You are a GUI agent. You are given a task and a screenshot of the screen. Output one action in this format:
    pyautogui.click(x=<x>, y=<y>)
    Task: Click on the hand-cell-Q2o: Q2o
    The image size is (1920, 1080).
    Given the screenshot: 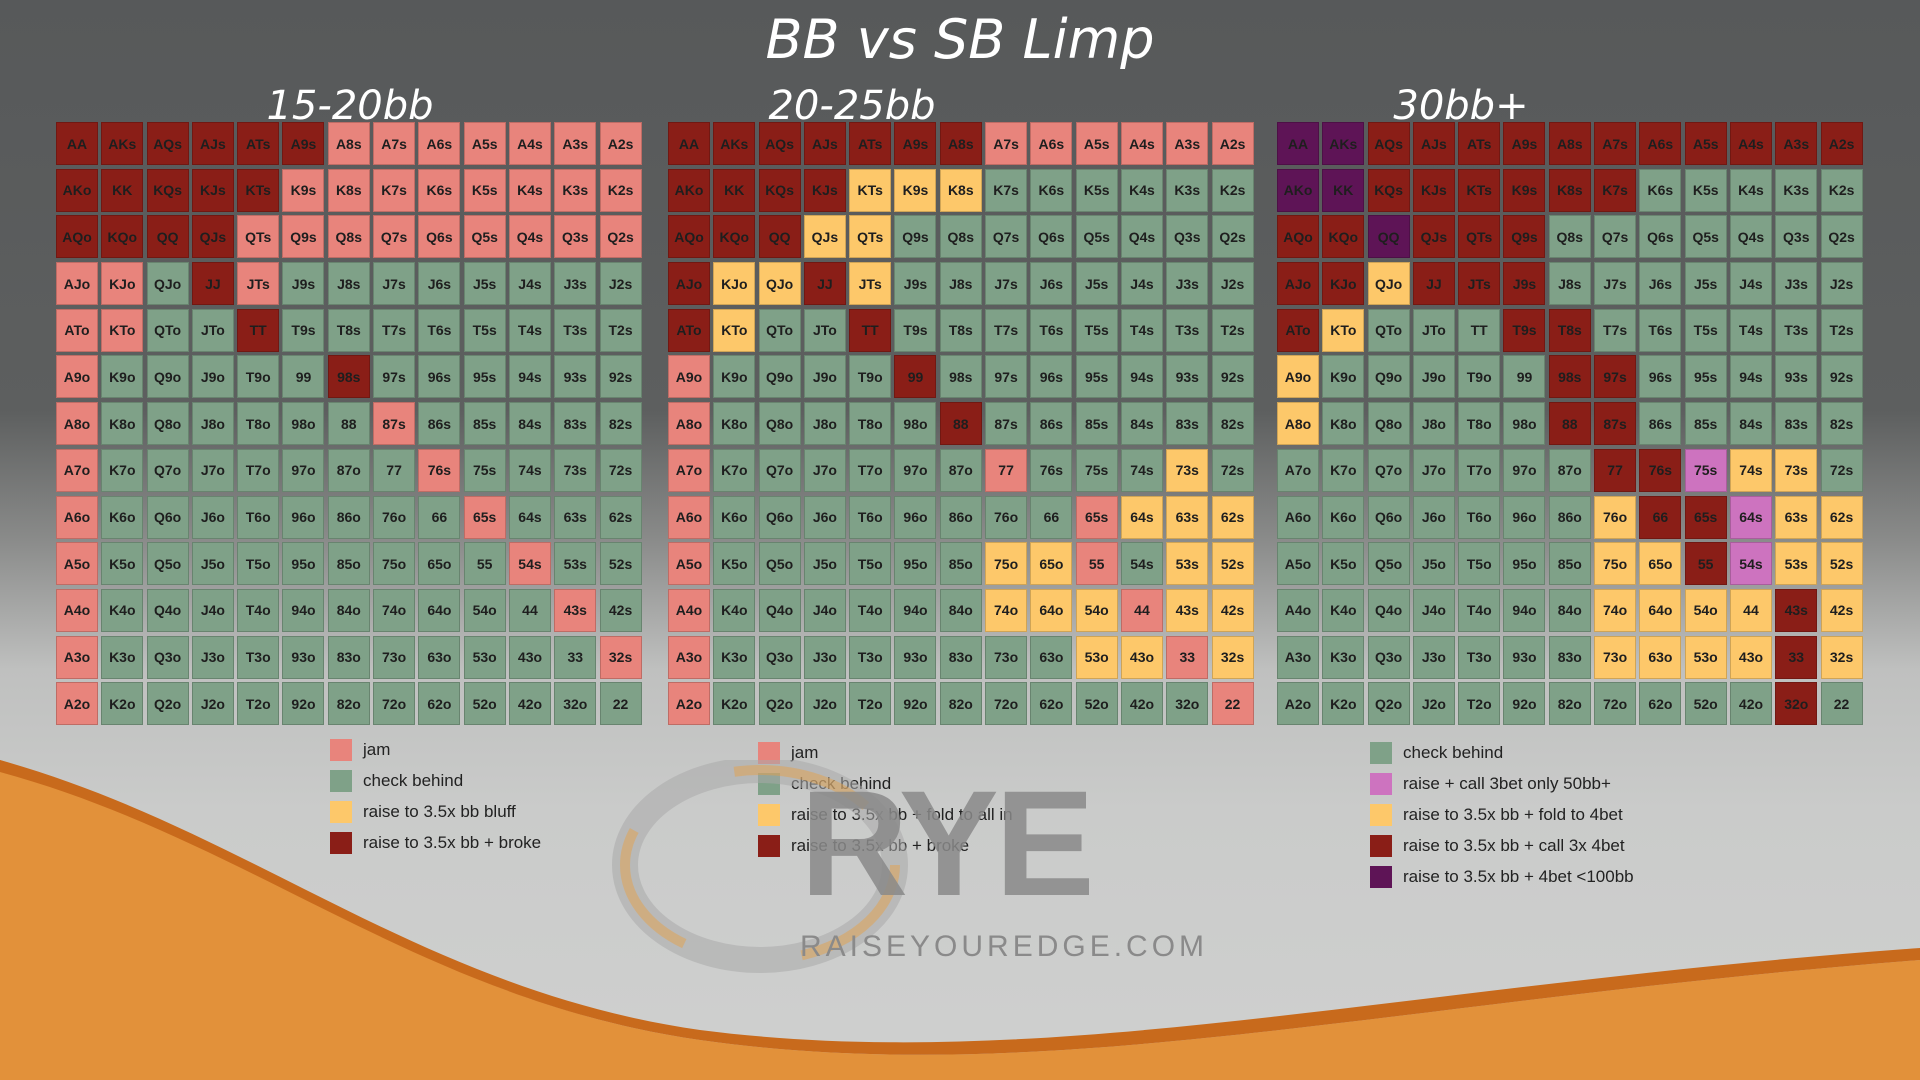 What is the action you would take?
    pyautogui.click(x=779, y=704)
    